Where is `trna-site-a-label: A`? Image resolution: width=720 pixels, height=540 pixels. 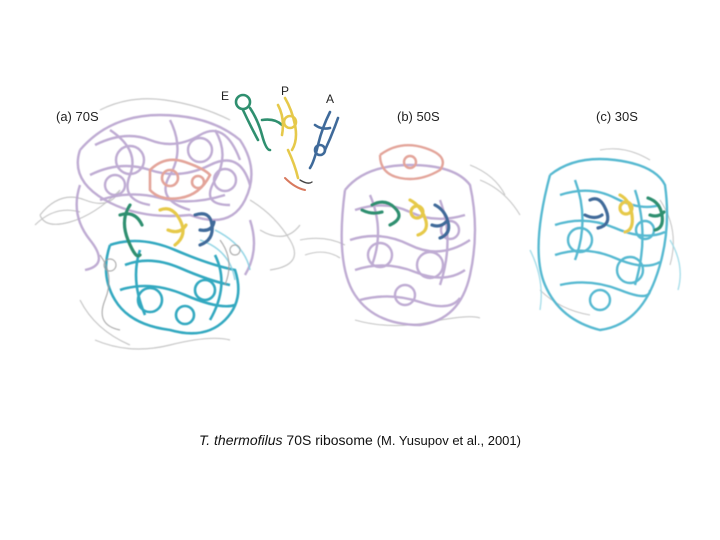 trna-site-a-label: A is located at coordinates (330, 99).